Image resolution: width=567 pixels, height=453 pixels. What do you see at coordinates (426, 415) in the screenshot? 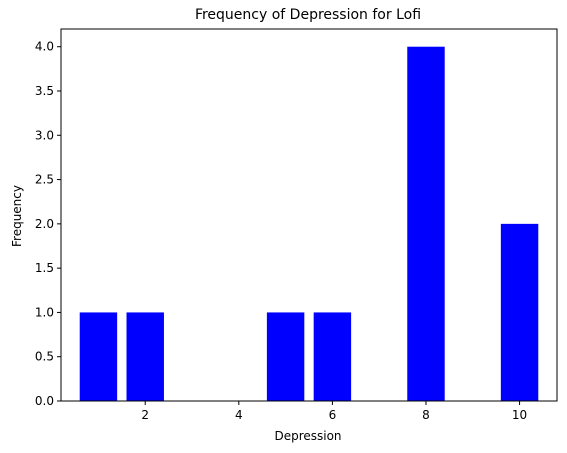
I see `x-tick-label: 8` at bounding box center [426, 415].